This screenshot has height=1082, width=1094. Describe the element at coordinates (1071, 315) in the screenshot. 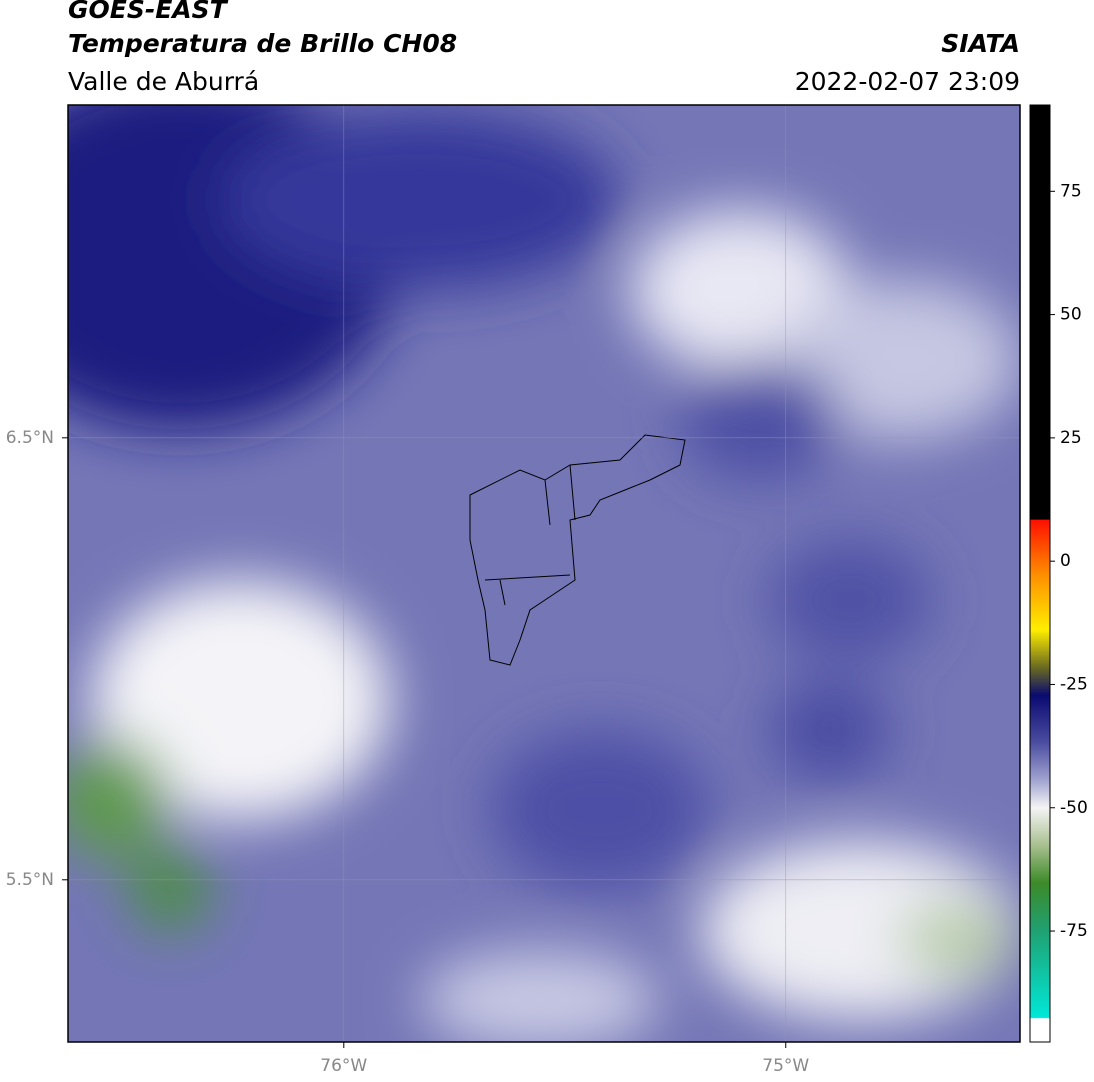

I see `colorbar-tick-label: 50` at that location.